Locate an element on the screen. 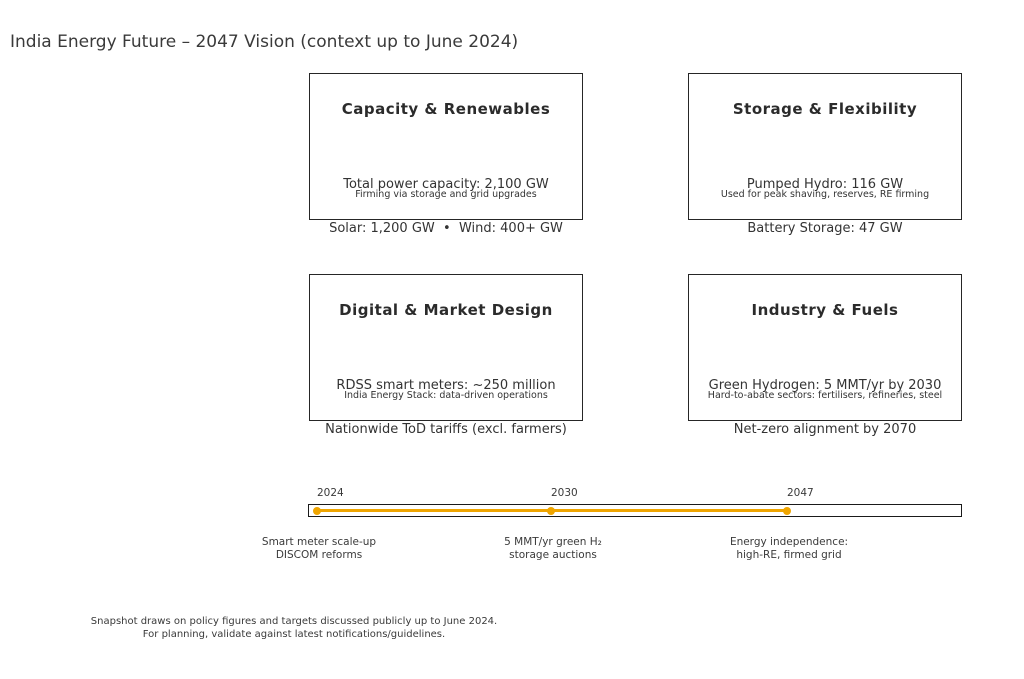  milestone-caption-line: DISCOM reforms is located at coordinates (319, 555).